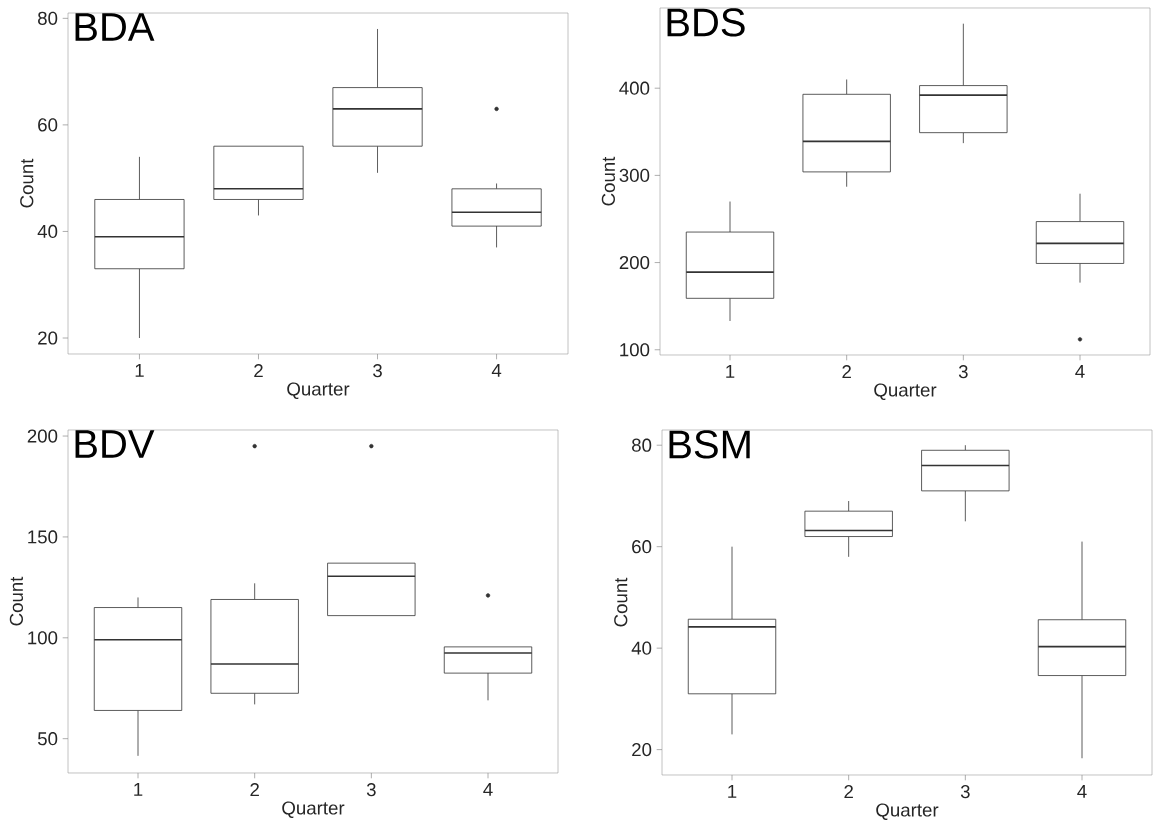 The width and height of the screenshot is (1156, 824). What do you see at coordinates (115, 27) in the screenshot?
I see `chart-title: BDA` at bounding box center [115, 27].